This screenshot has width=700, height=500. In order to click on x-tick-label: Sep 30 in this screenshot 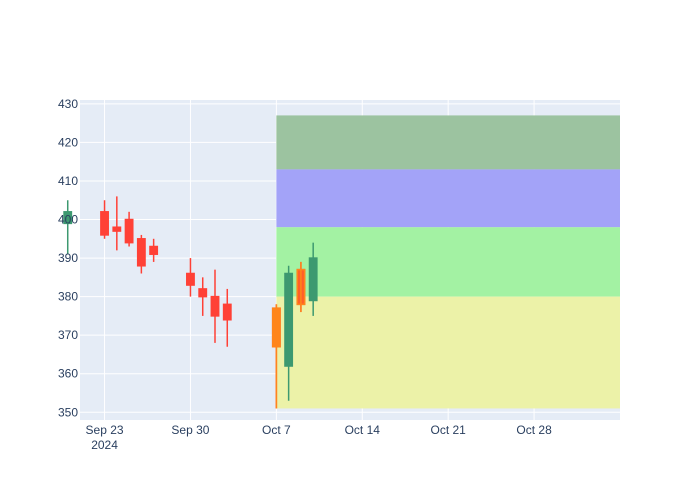, I will do `click(190, 430)`.